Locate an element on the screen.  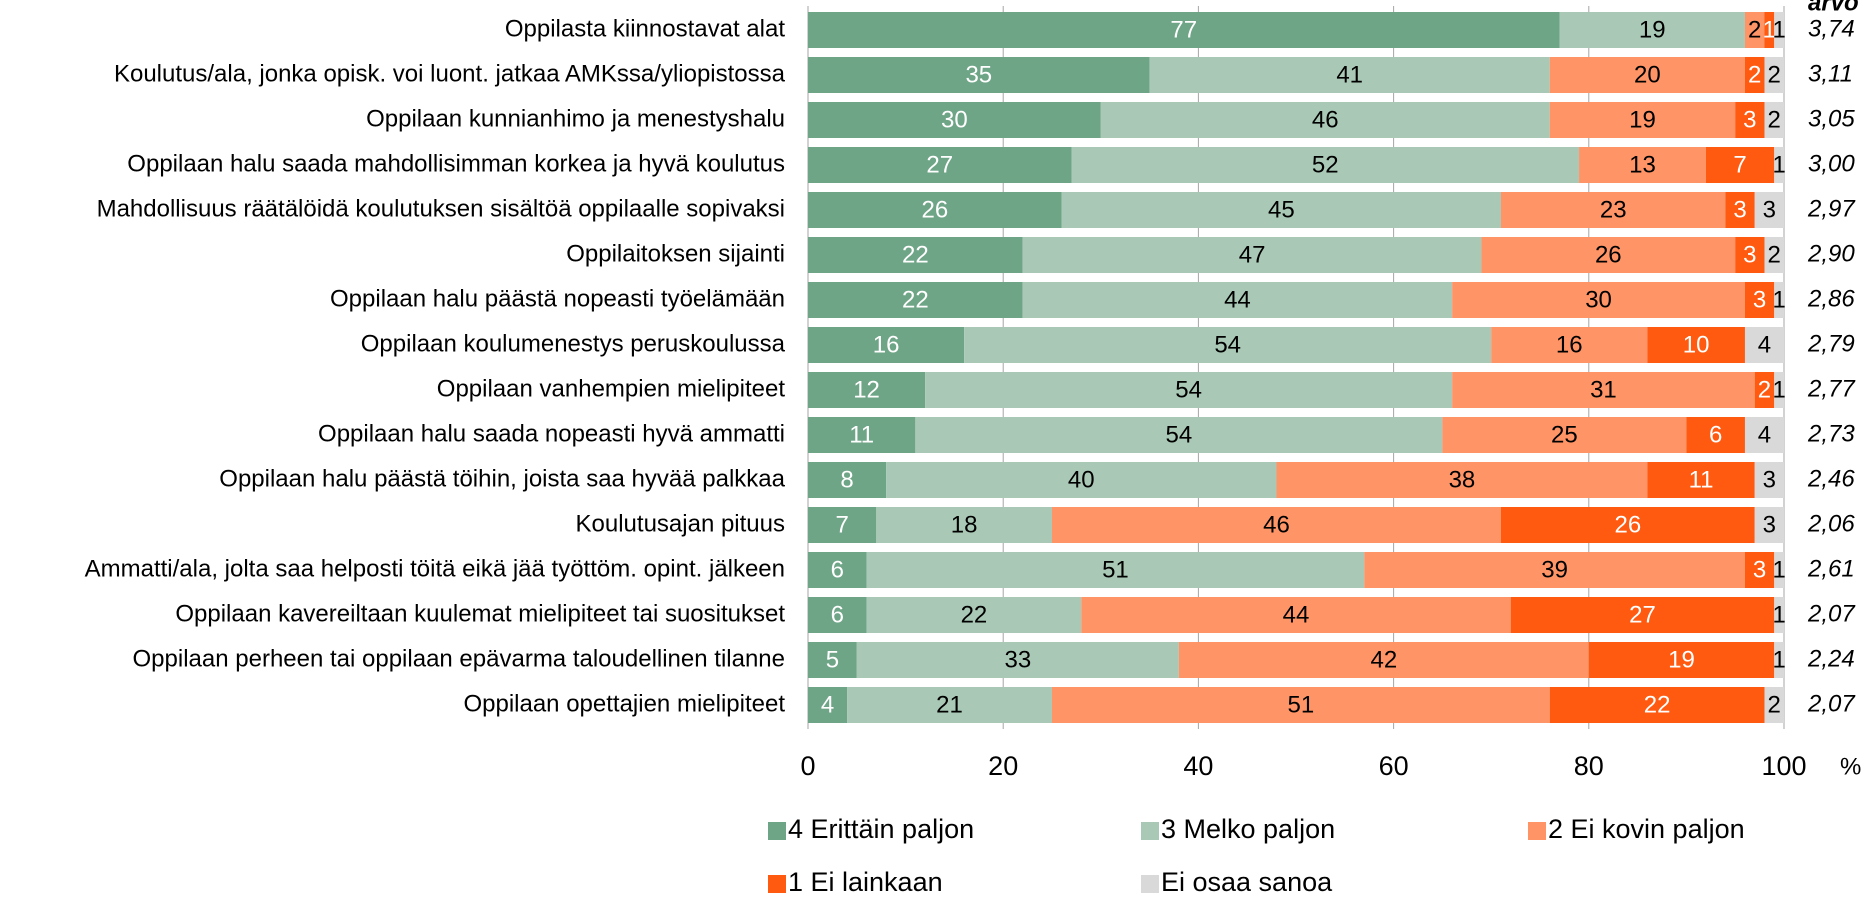
mean-value: 2,07 is located at coordinates (1831, 703).